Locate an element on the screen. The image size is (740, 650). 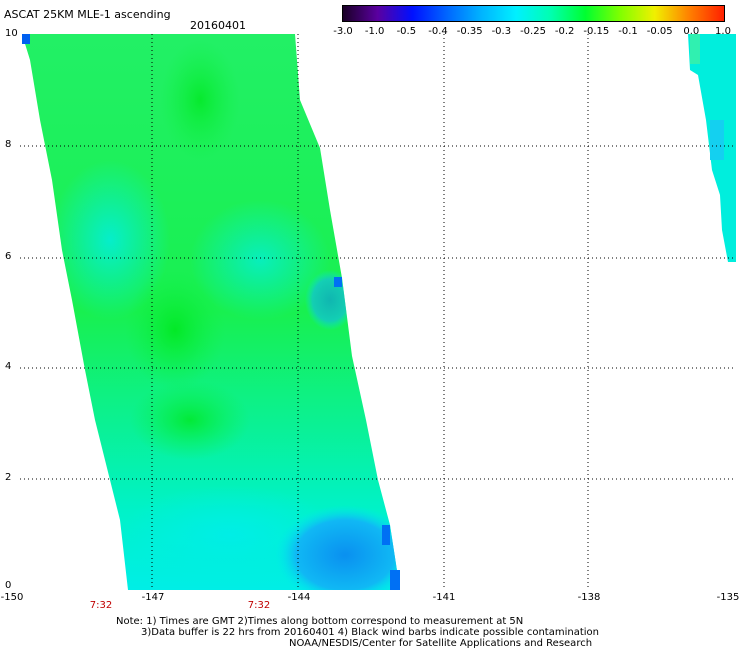
colorbar-tick: -3.0 is located at coordinates (343, 31).